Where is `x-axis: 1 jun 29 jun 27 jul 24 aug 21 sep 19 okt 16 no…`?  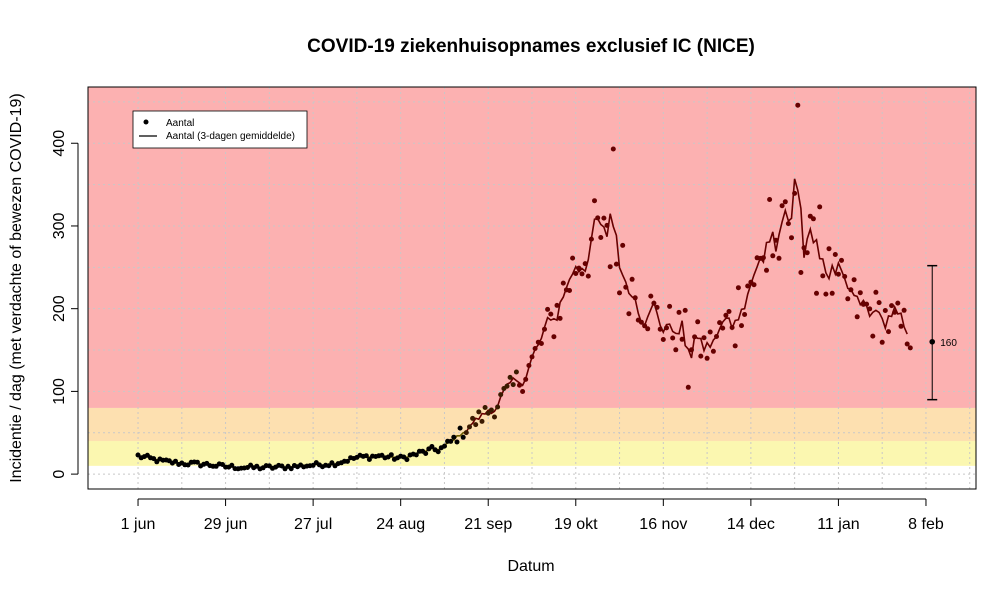
x-axis: 1 jun 29 jun 27 jul 24 aug 21 sep 19 okt 16 no… is located at coordinates (532, 515).